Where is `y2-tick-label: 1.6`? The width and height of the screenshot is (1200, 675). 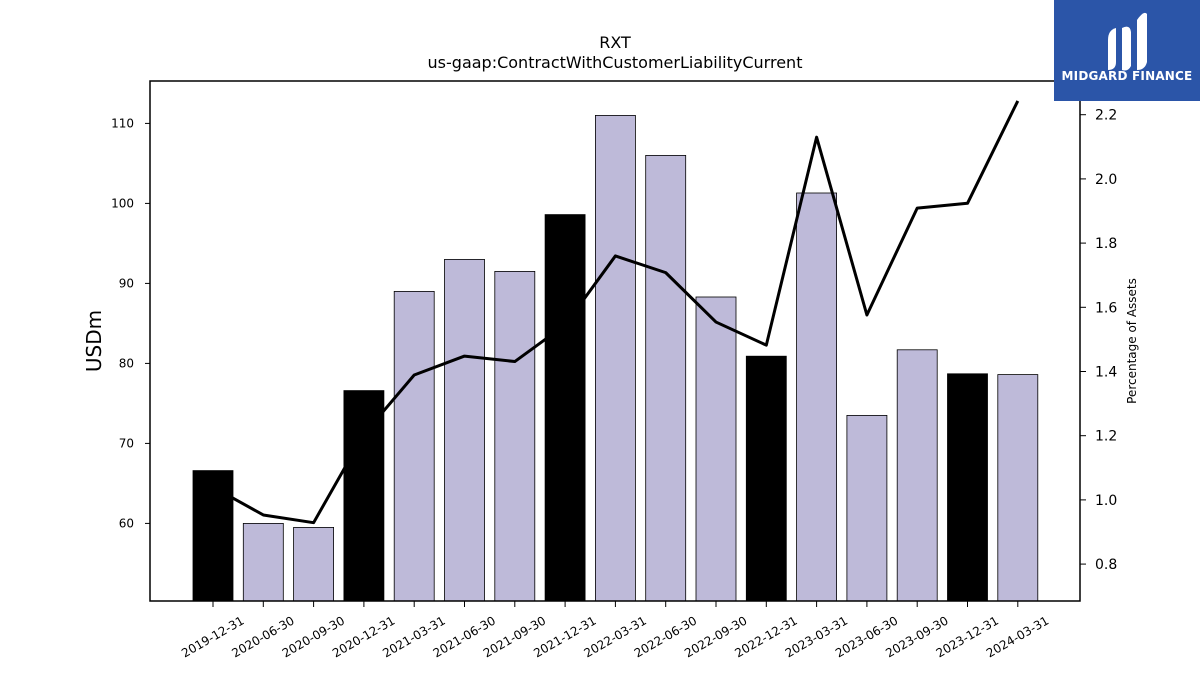
y2-tick-label: 1.6 is located at coordinates (1106, 308).